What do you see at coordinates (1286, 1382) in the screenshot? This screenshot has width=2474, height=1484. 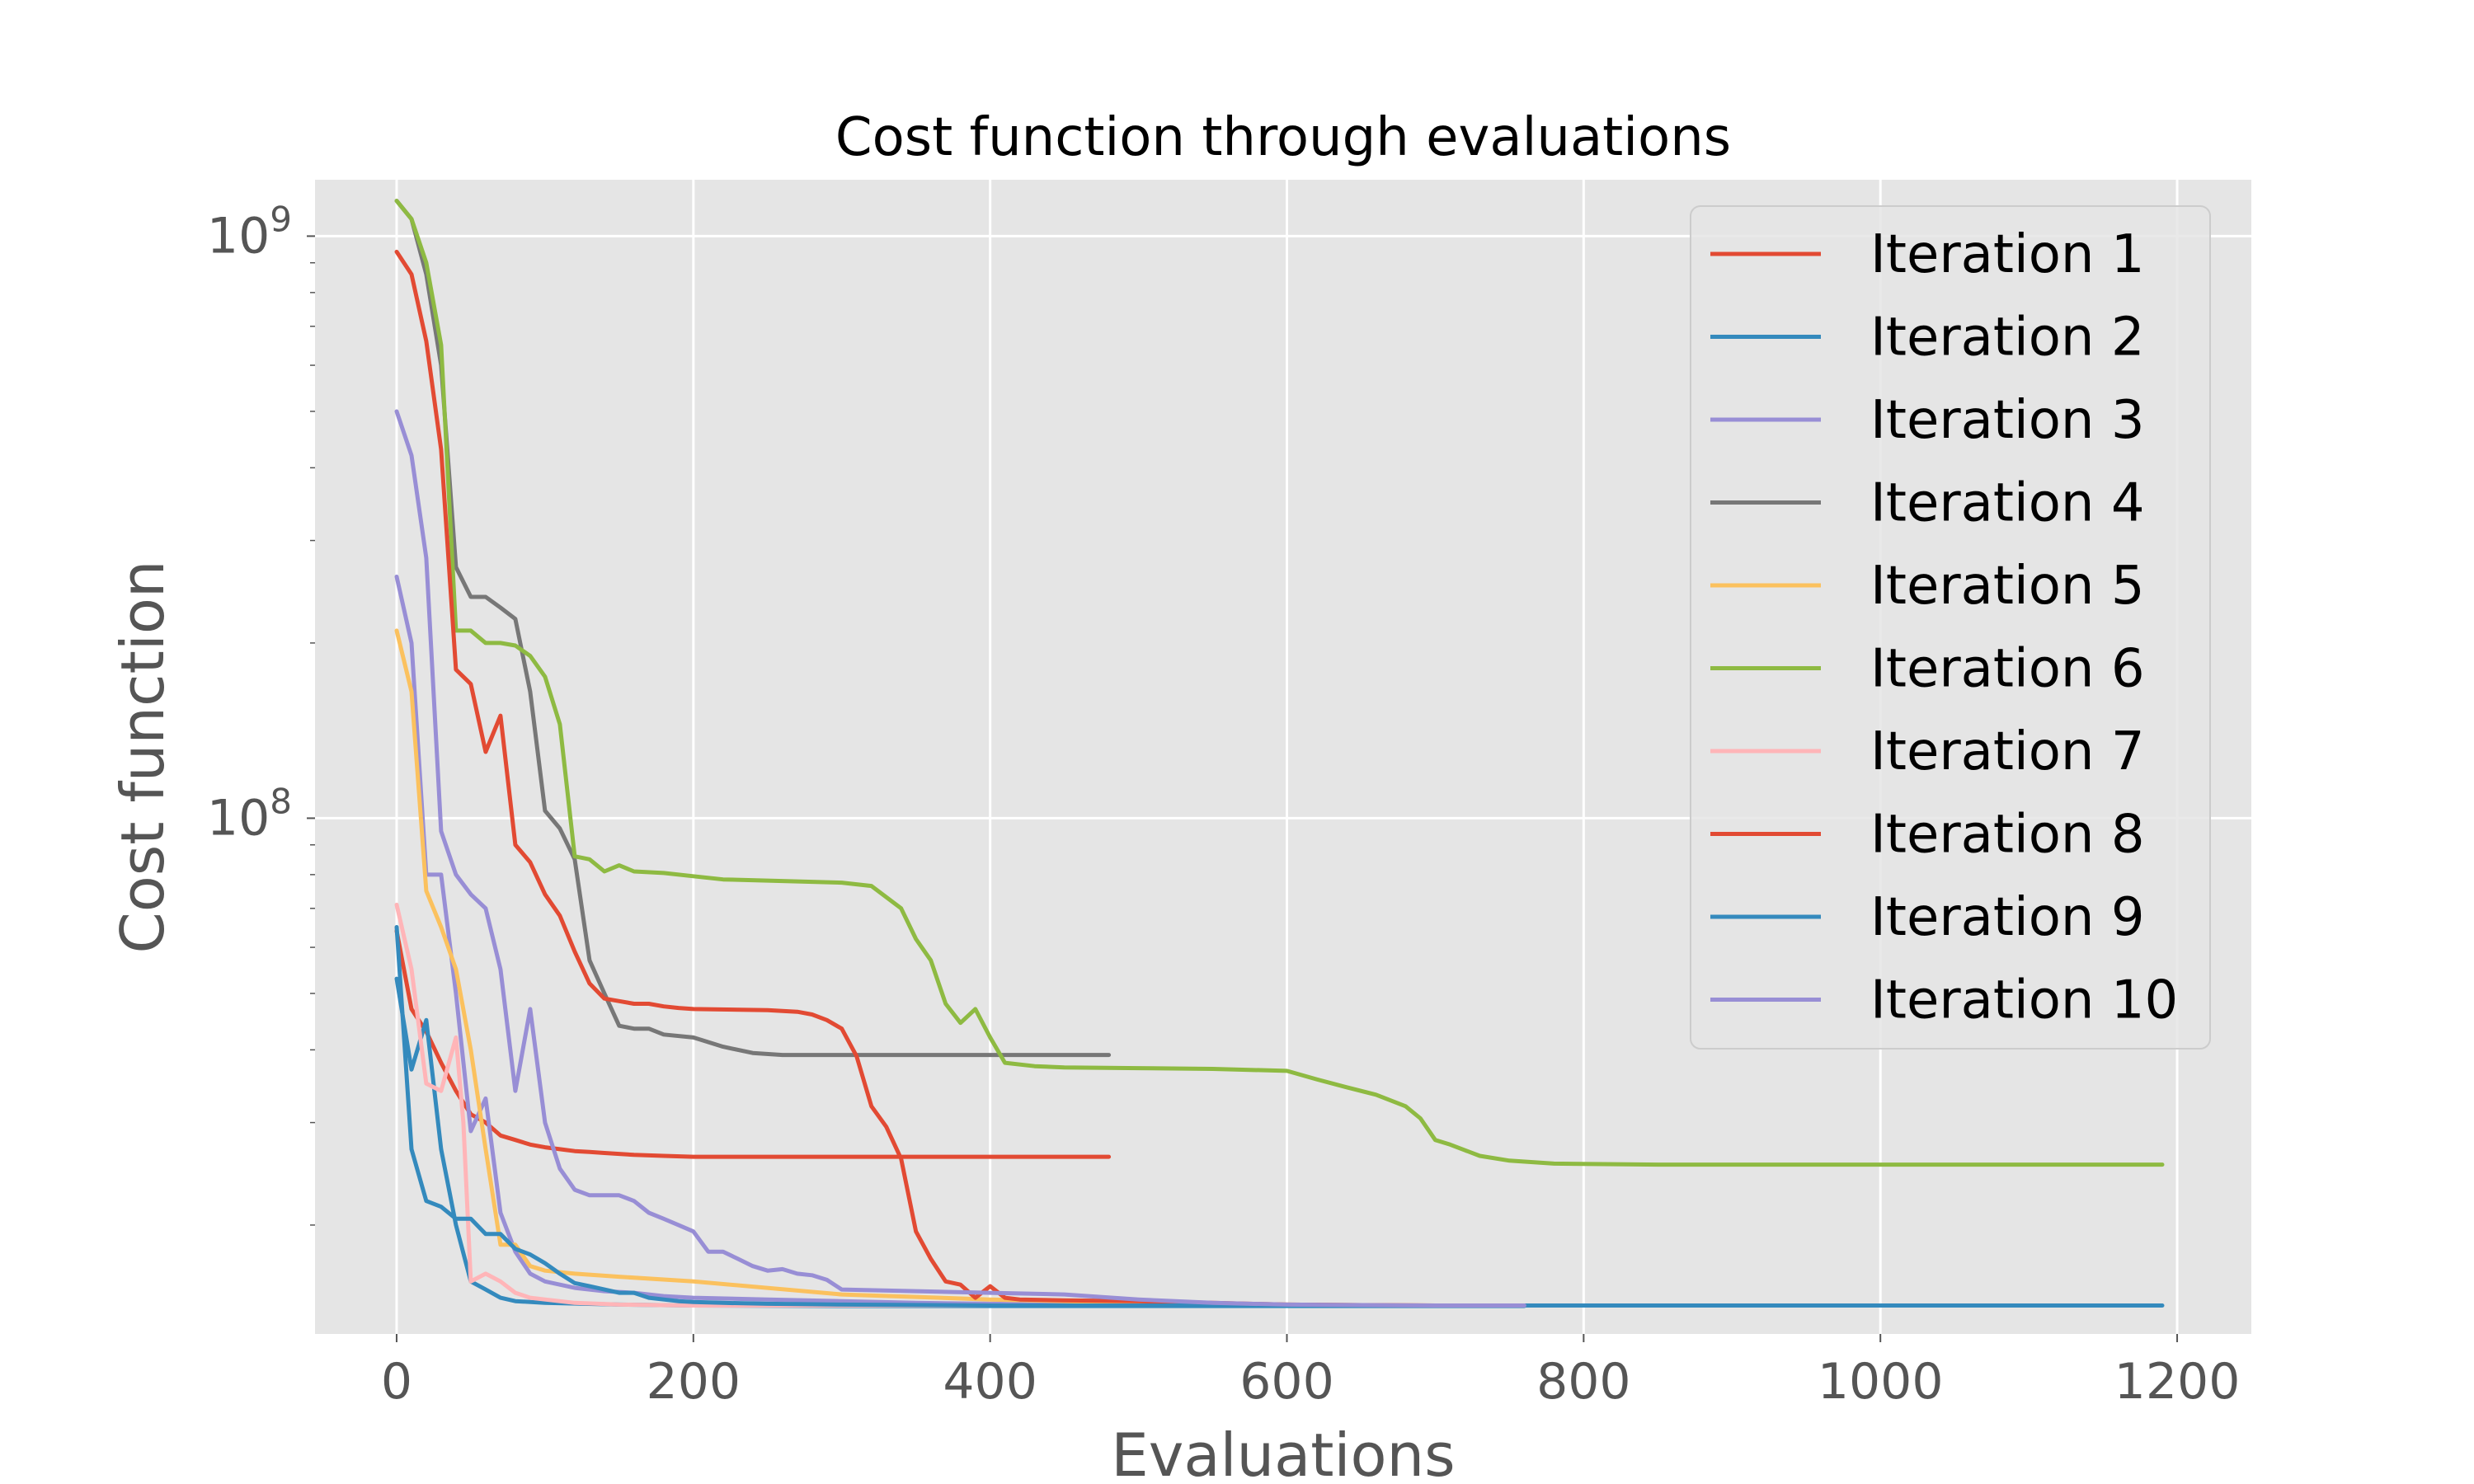 I see `x-tick-label: 600` at bounding box center [1286, 1382].